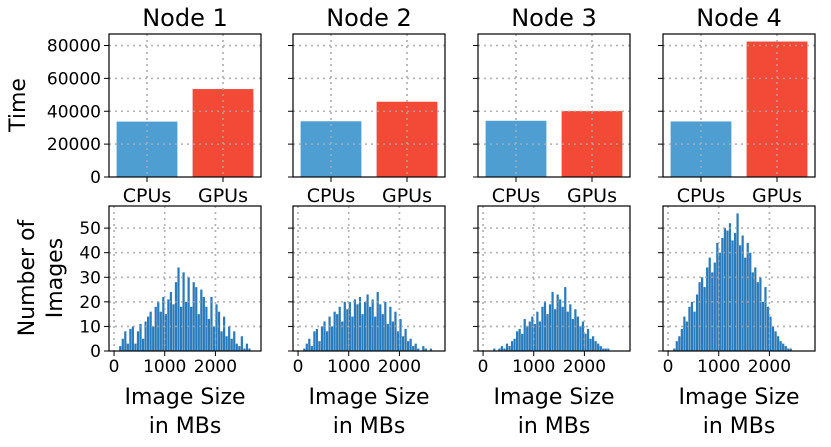  I want to click on y-tick-label: 30, so click(90, 278).